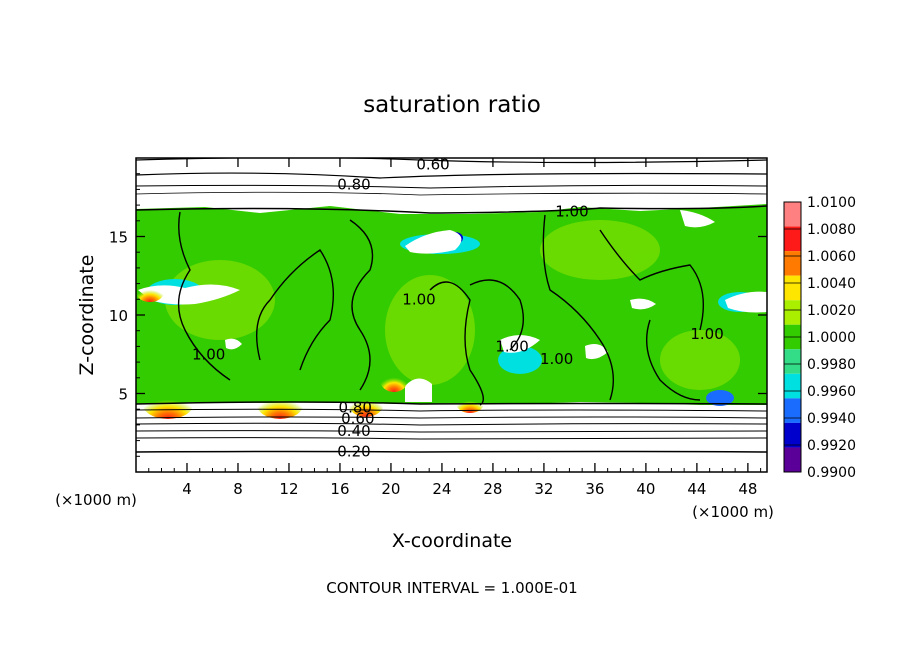  Describe the element at coordinates (696, 489) in the screenshot. I see `x-tick-label: 44` at that location.